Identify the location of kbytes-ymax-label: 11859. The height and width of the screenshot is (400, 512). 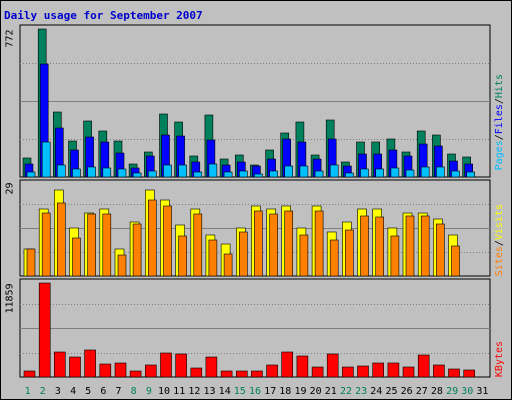
(10, 298).